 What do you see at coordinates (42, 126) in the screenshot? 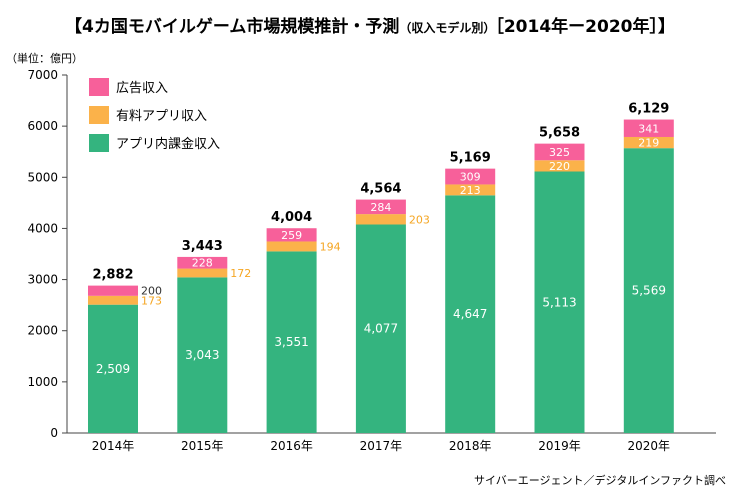
I see `y-tick-label: 6000` at bounding box center [42, 126].